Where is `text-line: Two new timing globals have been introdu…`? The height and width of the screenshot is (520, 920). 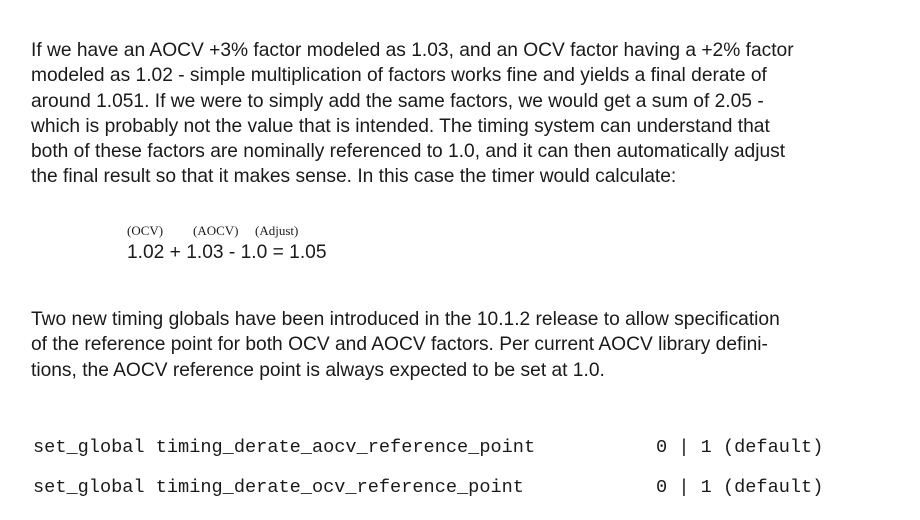 text-line: Two new timing globals have been introdu… is located at coordinates (405, 319).